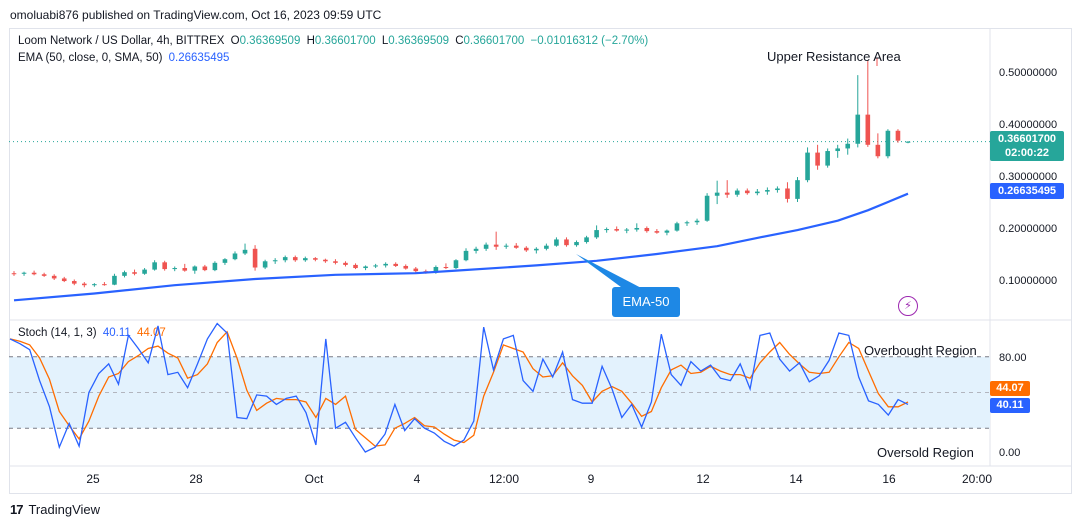 The image size is (1080, 528). Describe the element at coordinates (591, 479) in the screenshot. I see `time-tick-label: 9` at that location.